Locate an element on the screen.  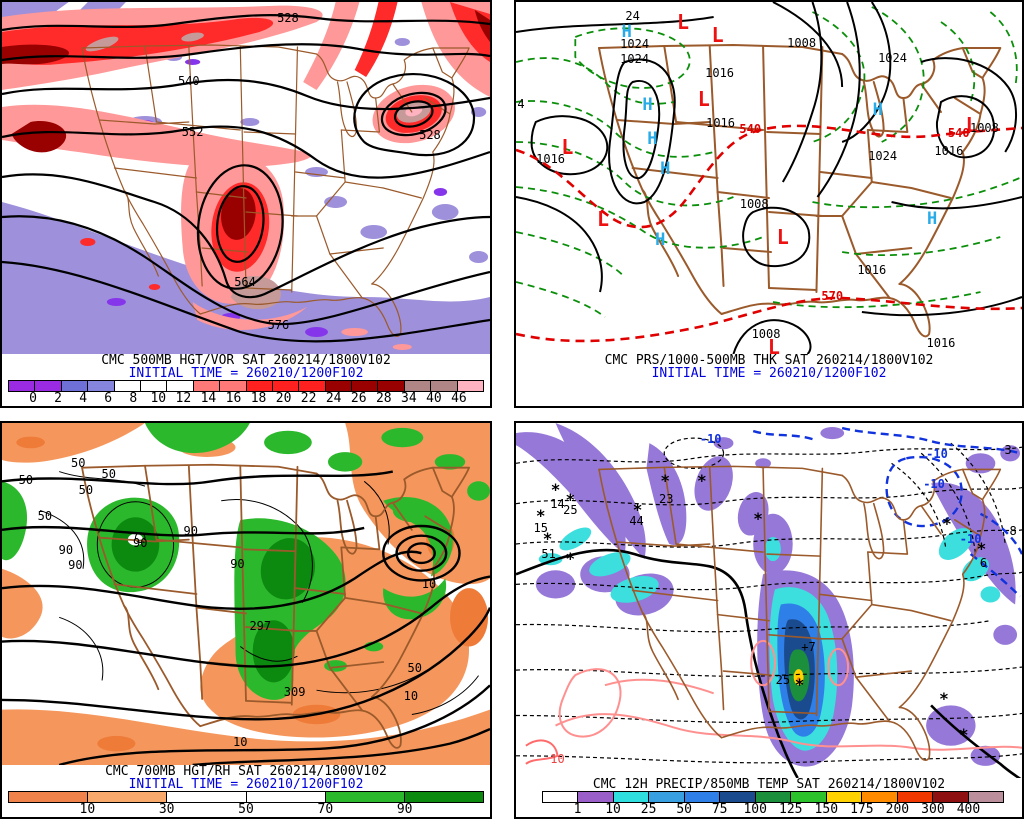
colorbar-humidity: 10 30 50 70 90 is located at coordinates (246, 804).